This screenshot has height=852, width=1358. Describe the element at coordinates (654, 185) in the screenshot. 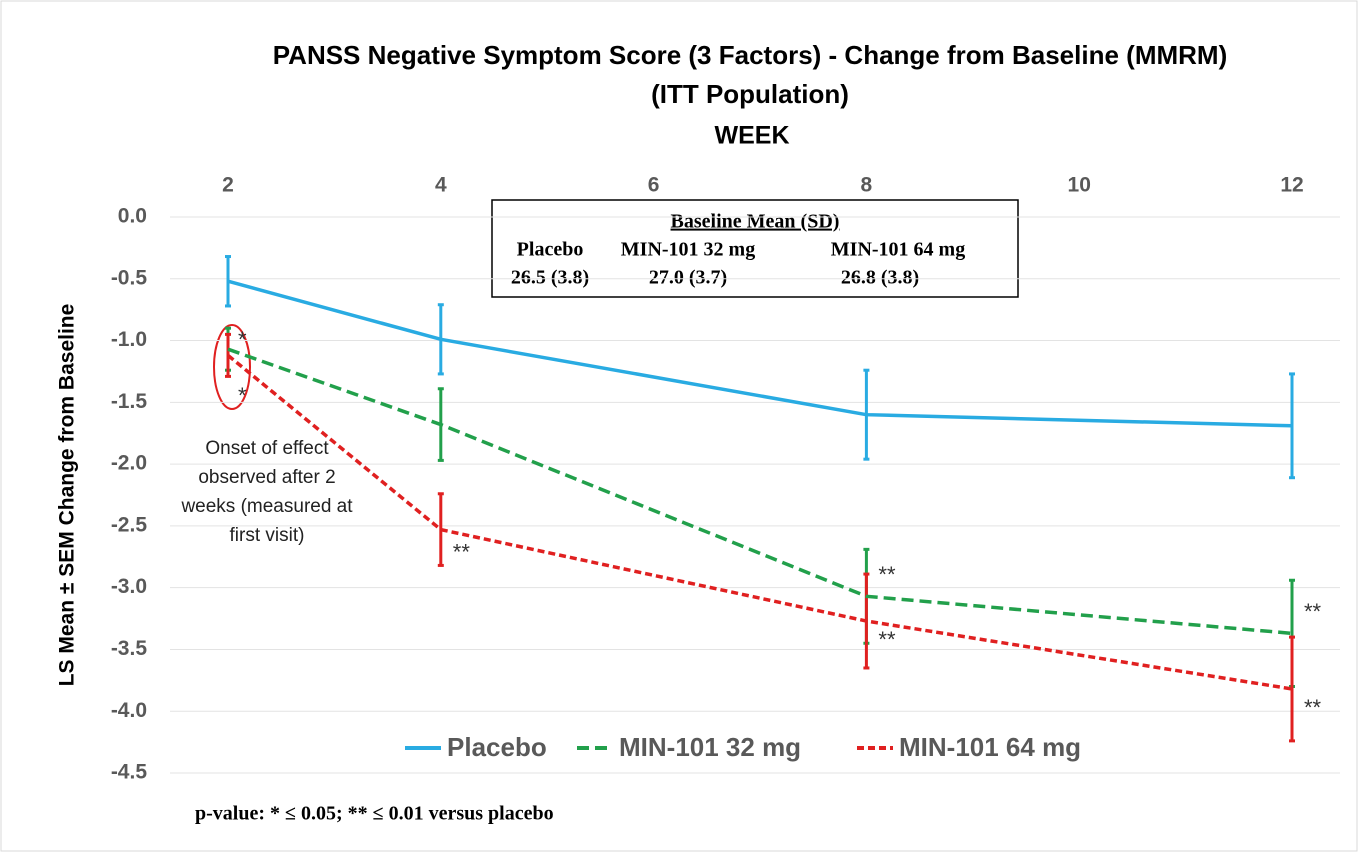

I see `x-tick-label: 6` at that location.